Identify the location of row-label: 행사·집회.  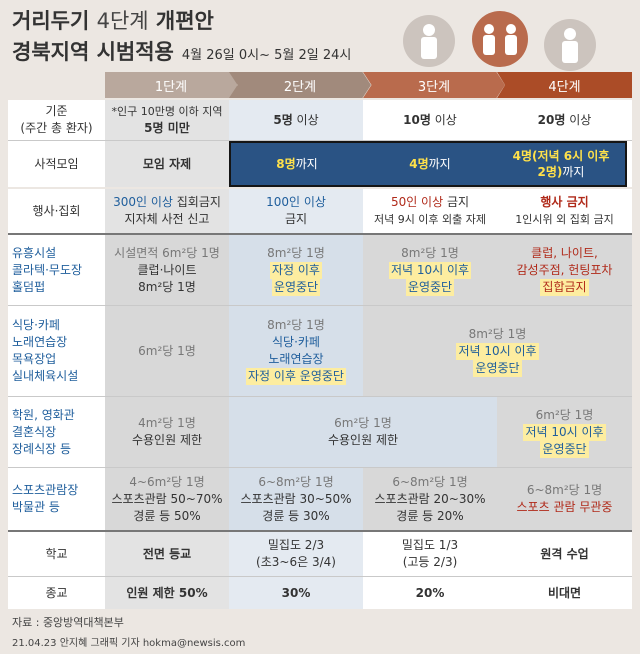
(56, 211).